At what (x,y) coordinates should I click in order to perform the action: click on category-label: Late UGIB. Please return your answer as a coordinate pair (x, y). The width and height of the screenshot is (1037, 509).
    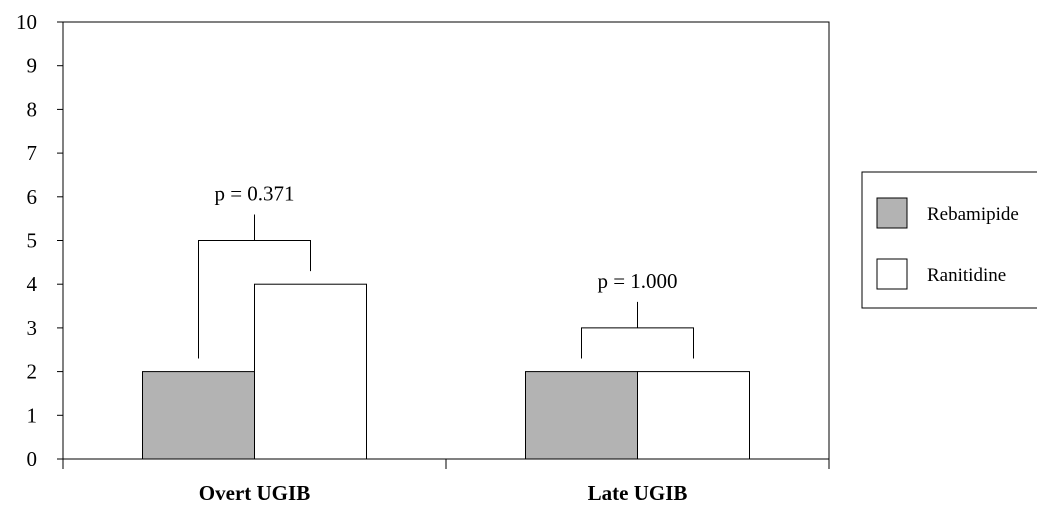
    Looking at the image, I should click on (638, 493).